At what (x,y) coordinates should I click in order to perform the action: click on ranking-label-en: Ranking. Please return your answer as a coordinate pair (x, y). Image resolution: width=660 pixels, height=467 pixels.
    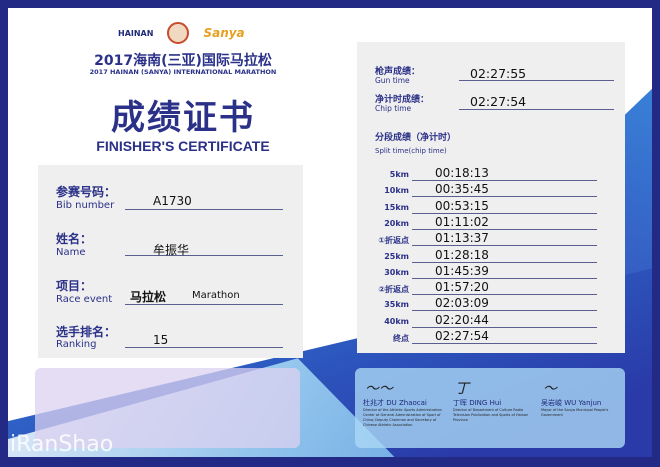
    Looking at the image, I should click on (76, 344).